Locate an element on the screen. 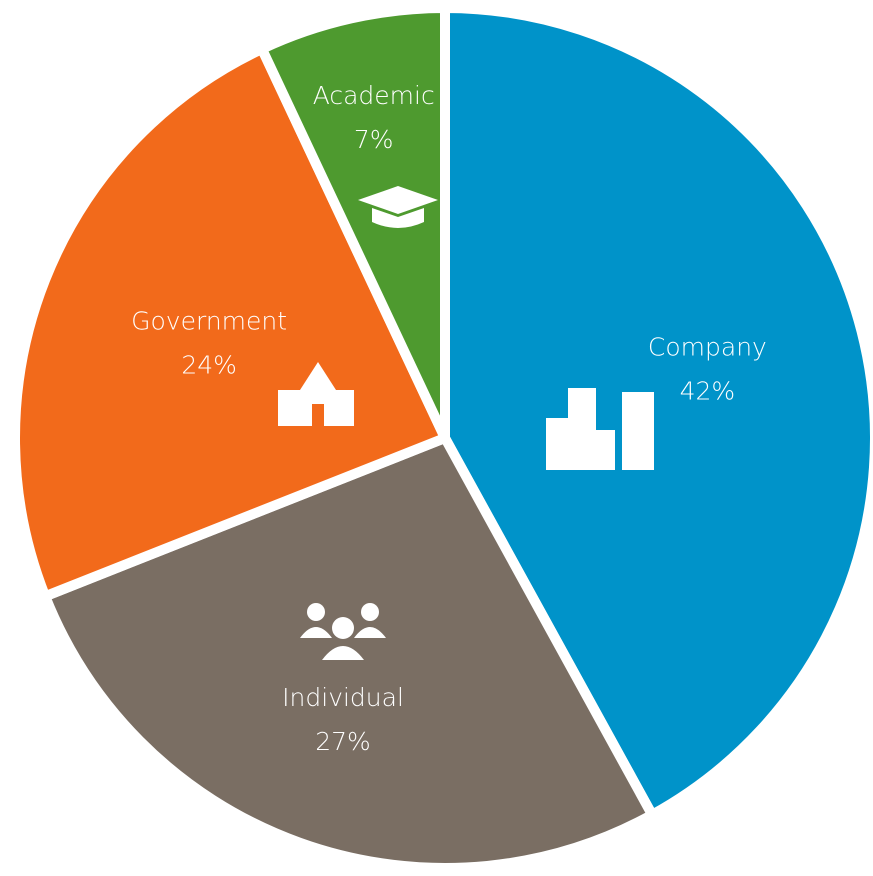  pie-slice is located at coordinates (353, 223).